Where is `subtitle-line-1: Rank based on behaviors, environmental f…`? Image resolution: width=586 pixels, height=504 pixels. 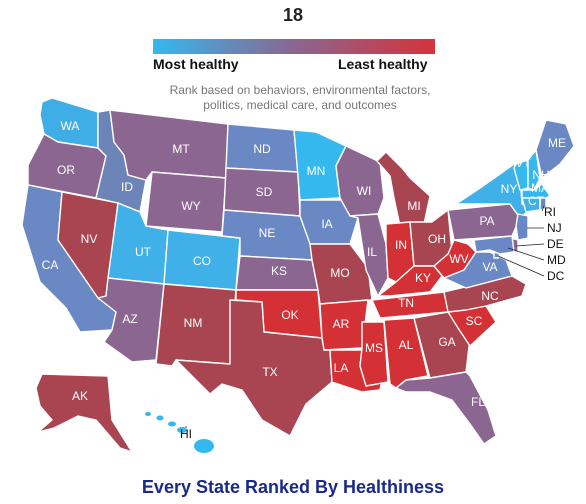
subtitle-line-1: Rank based on behaviors, environmental f… is located at coordinates (300, 90).